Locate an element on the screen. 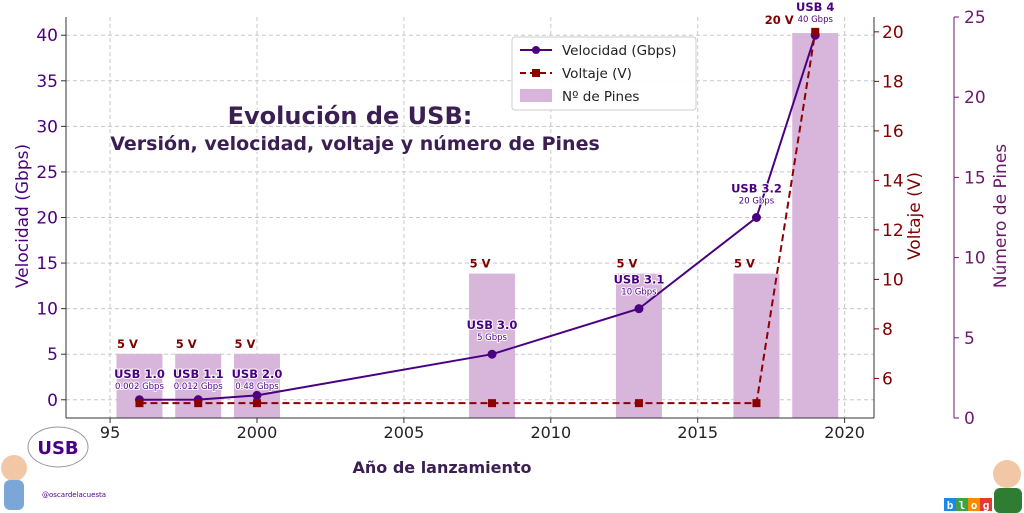  y-pins-tick-label: 25 is located at coordinates (975, 18).